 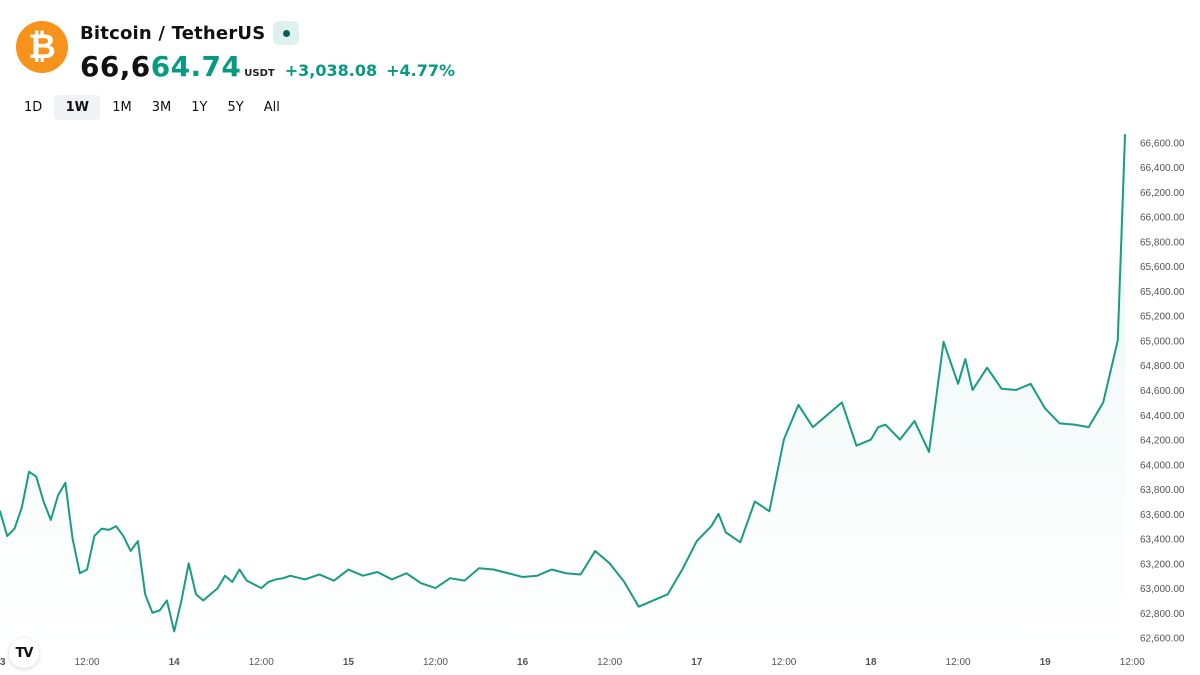 I want to click on y-tick-label: 65,200.00, so click(x=1162, y=317).